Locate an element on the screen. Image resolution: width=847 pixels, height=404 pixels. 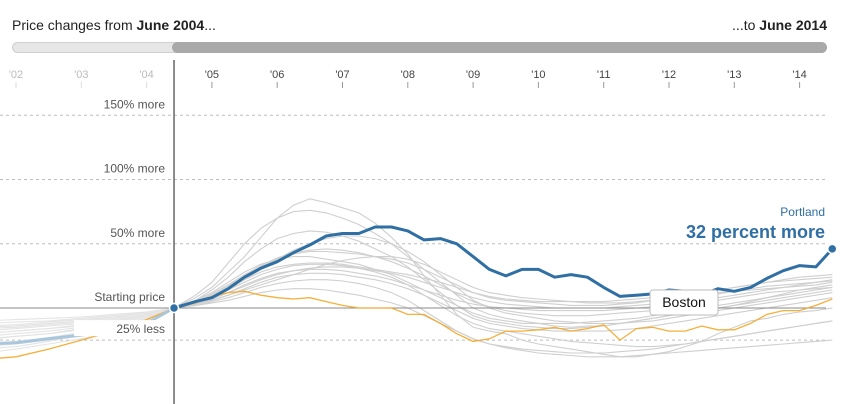
start-prefix: Price changes from is located at coordinates (74, 25).